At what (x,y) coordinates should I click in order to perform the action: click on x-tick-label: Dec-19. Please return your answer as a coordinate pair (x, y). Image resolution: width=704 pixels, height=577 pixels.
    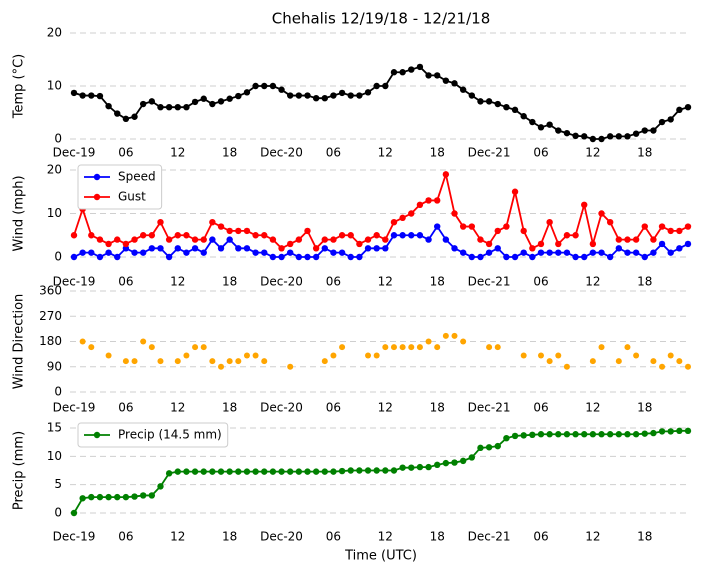
    Looking at the image, I should click on (74, 282).